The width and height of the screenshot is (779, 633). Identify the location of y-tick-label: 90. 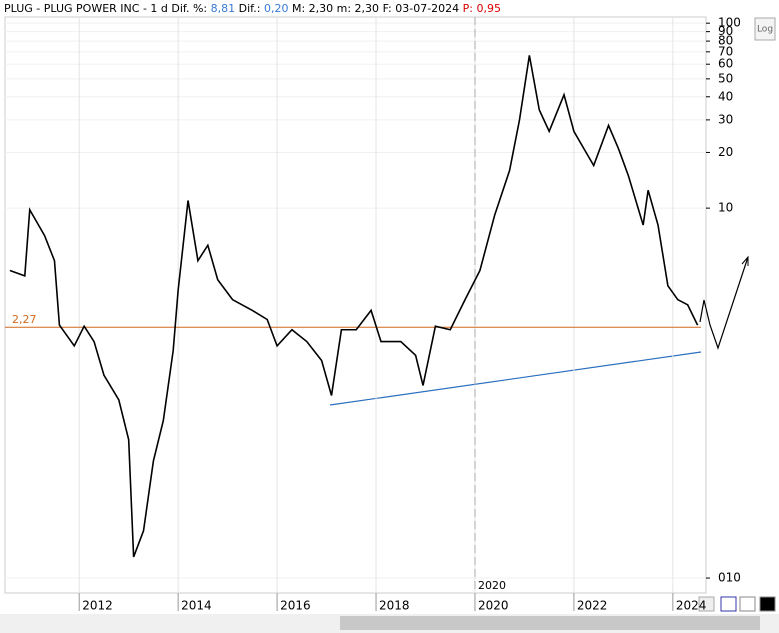
(725, 31).